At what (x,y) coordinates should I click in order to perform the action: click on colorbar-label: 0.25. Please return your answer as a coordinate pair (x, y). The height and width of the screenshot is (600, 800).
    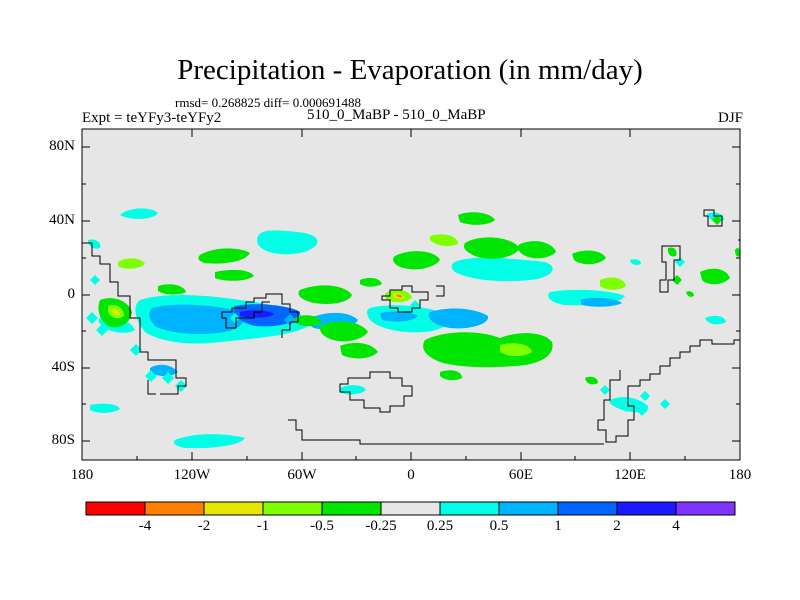
    Looking at the image, I should click on (440, 526).